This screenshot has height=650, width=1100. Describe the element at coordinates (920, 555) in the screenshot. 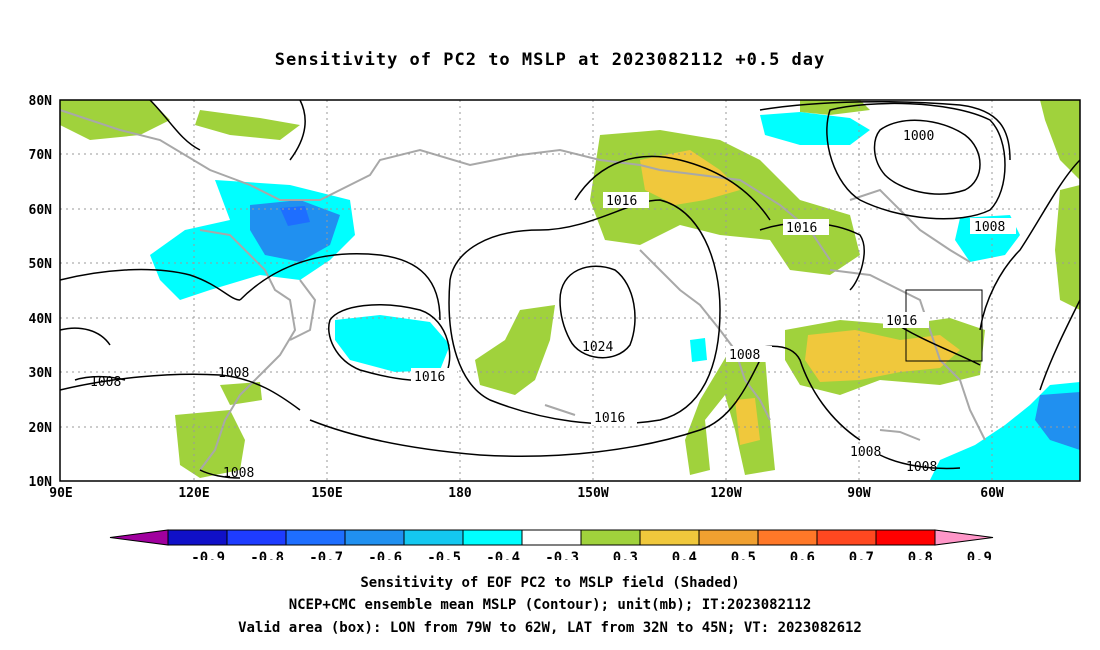

I see `colorbar-label: 0.8` at that location.